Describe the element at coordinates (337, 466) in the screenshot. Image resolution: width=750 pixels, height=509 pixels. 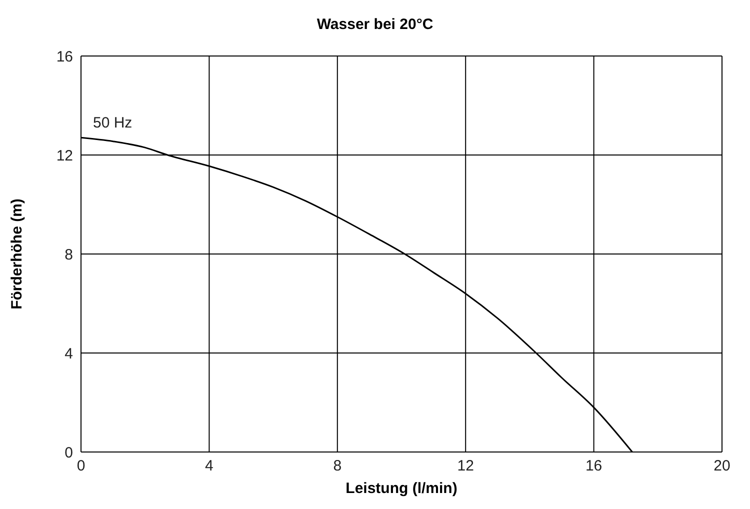
I see `x-tick-label: 8` at that location.